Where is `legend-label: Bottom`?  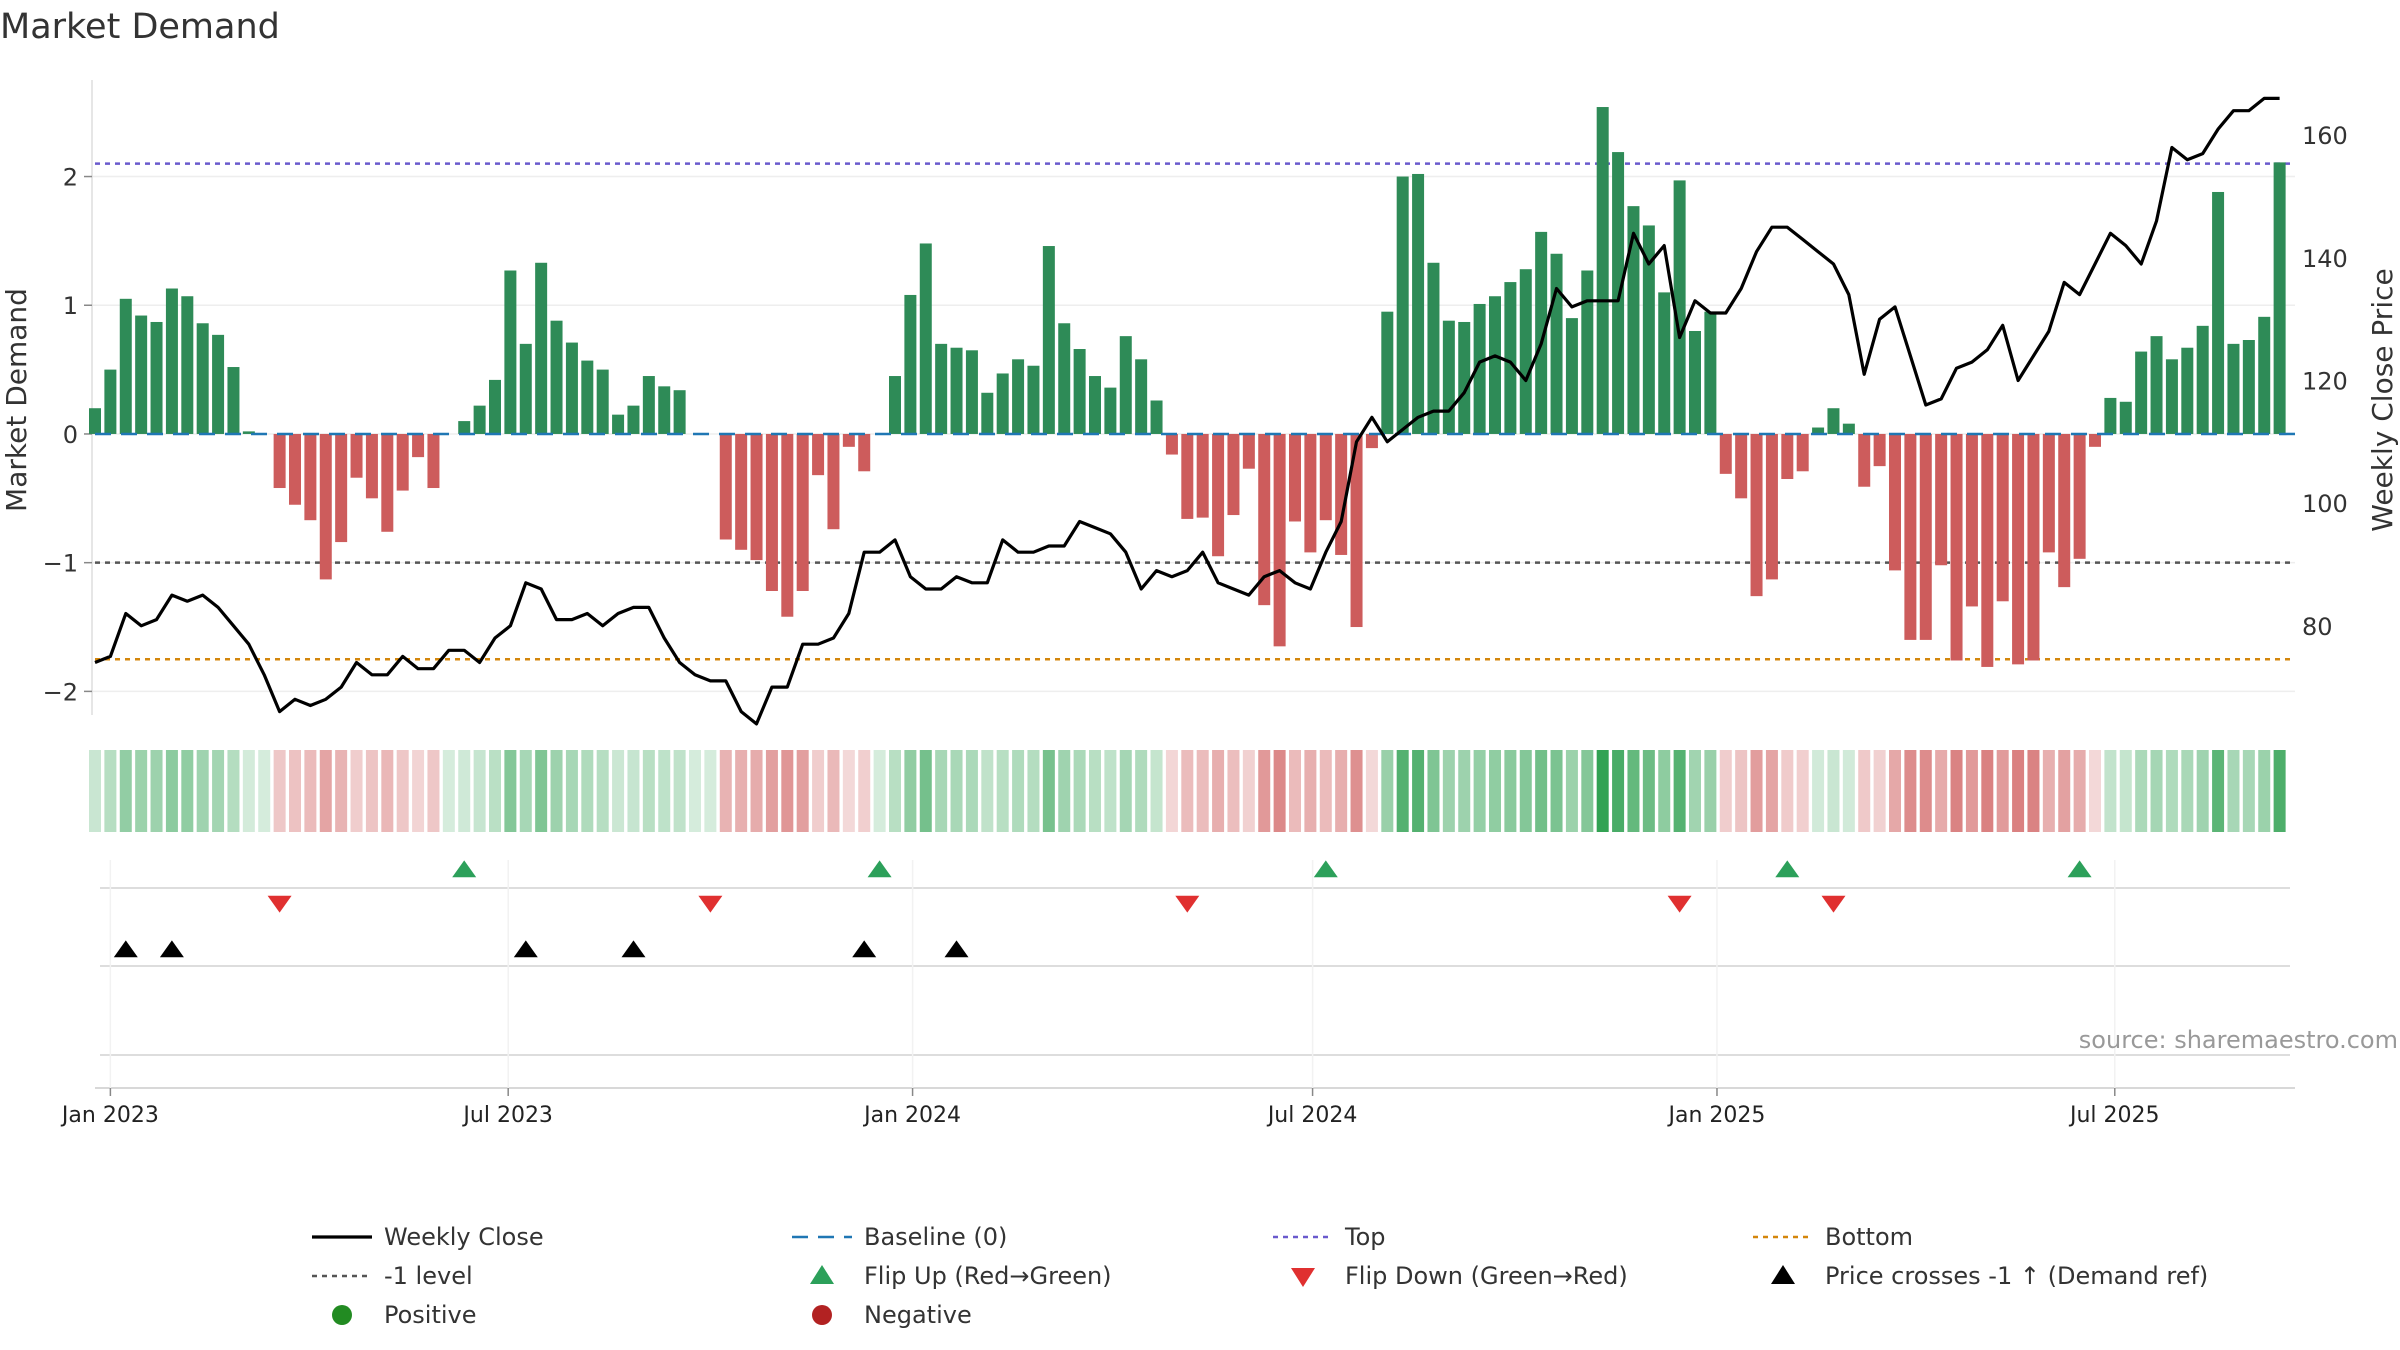 legend-label: Bottom is located at coordinates (1869, 1237).